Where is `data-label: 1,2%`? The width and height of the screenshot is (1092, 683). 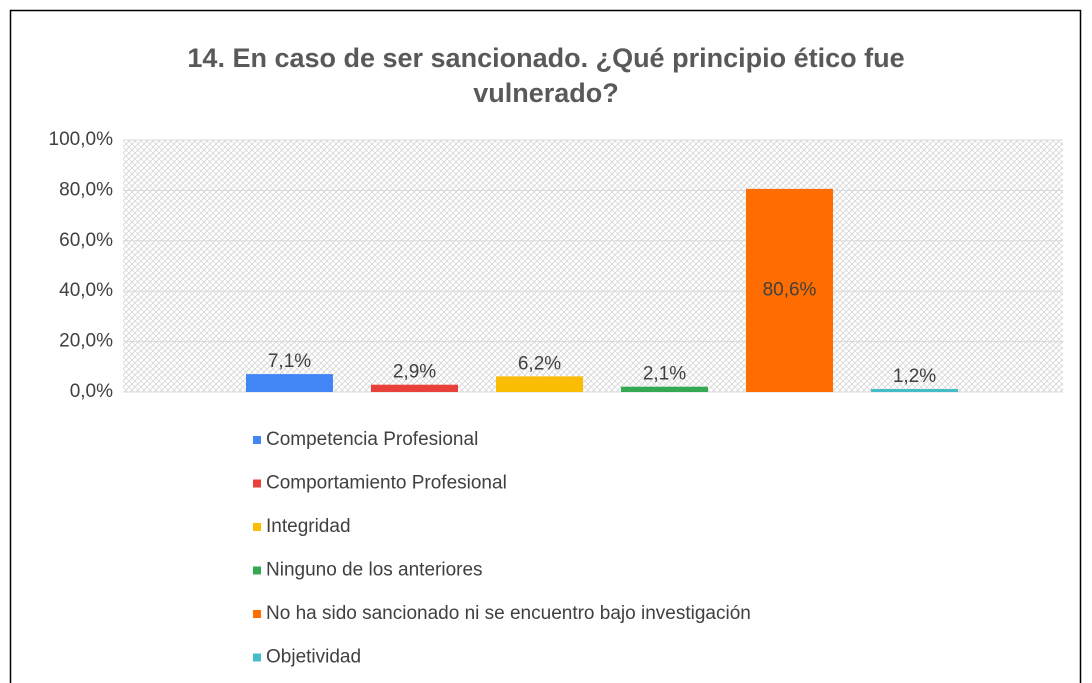 data-label: 1,2% is located at coordinates (914, 376).